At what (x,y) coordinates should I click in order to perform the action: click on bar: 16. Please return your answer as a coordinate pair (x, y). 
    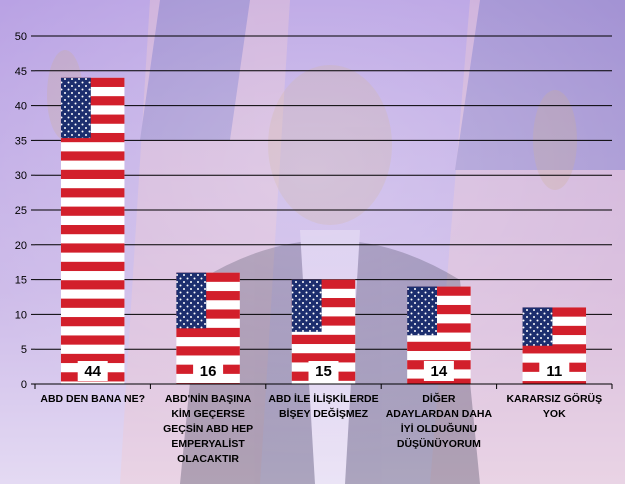
    Looking at the image, I should click on (208, 328).